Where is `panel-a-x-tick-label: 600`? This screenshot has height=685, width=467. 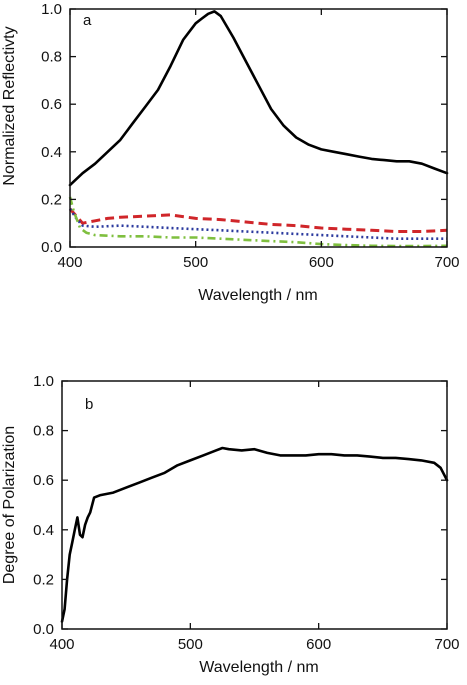 panel-a-x-tick-label: 600 is located at coordinates (321, 262).